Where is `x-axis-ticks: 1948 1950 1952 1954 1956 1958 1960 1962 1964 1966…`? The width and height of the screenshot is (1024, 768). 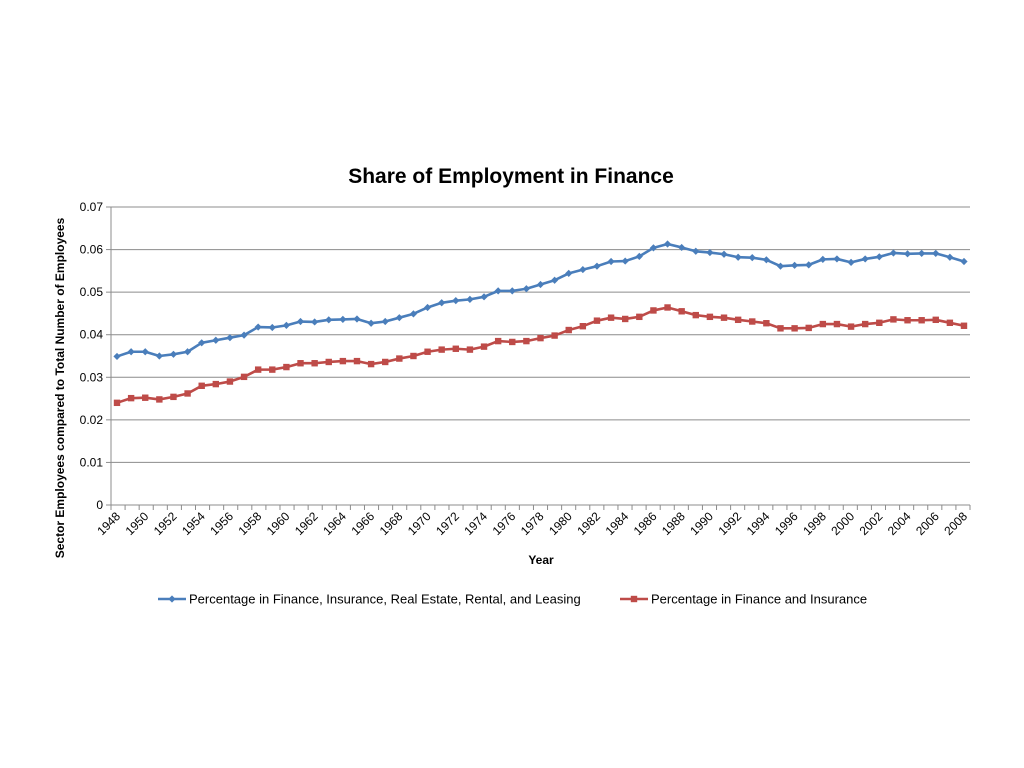
x-axis-ticks: 1948 1950 1952 1954 1956 1958 1960 1962 1964 1966… is located at coordinates (532, 521).